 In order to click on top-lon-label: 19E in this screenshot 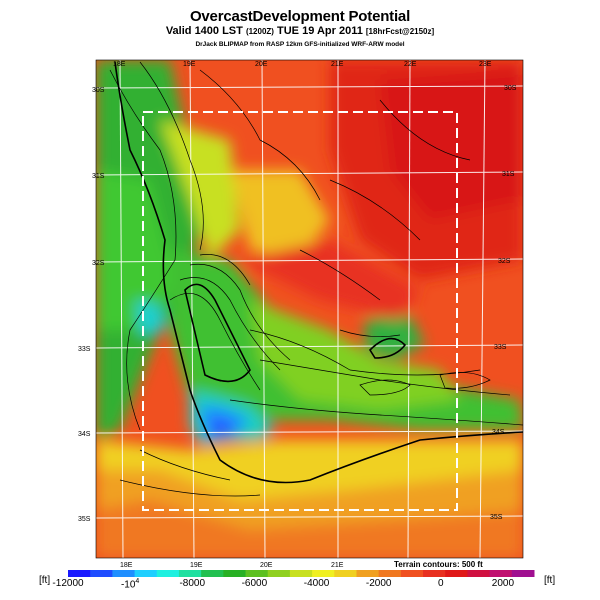, I will do `click(189, 64)`.